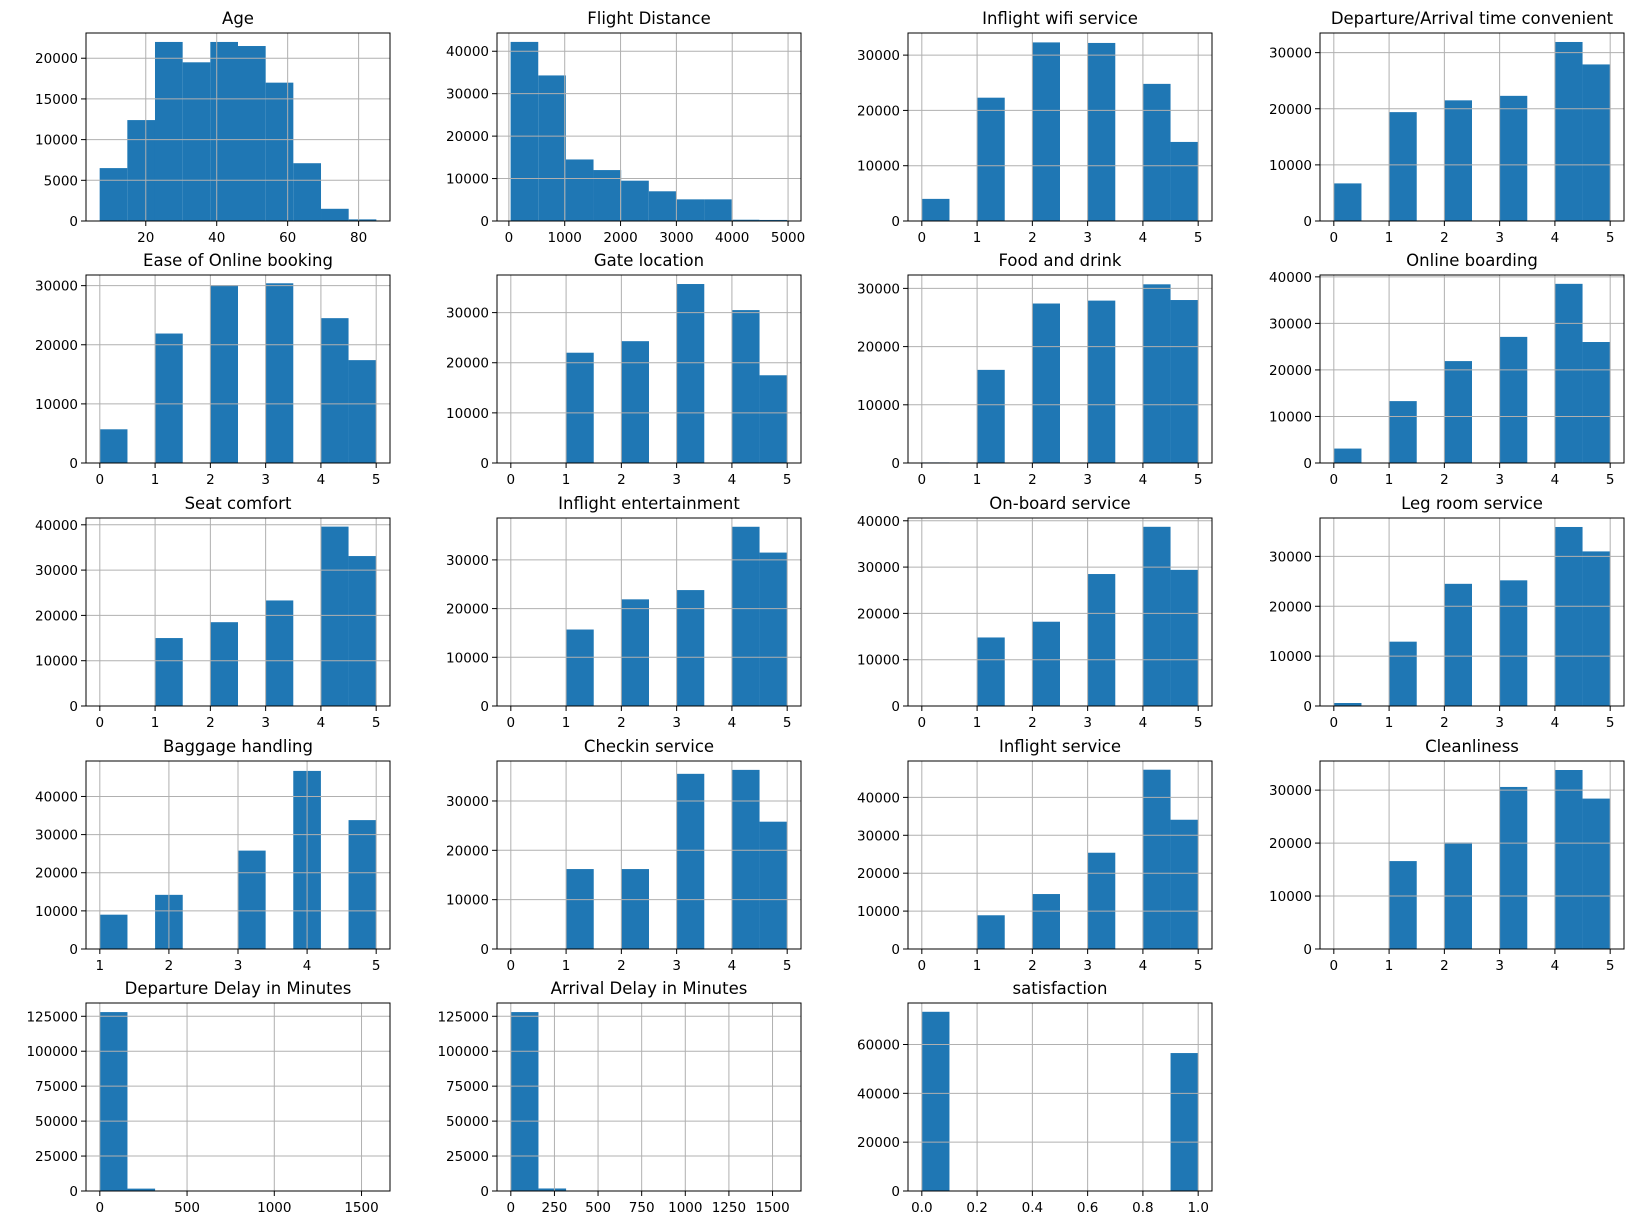  Describe the element at coordinates (216, 238) in the screenshot. I see `x-tick-label: 40` at that location.